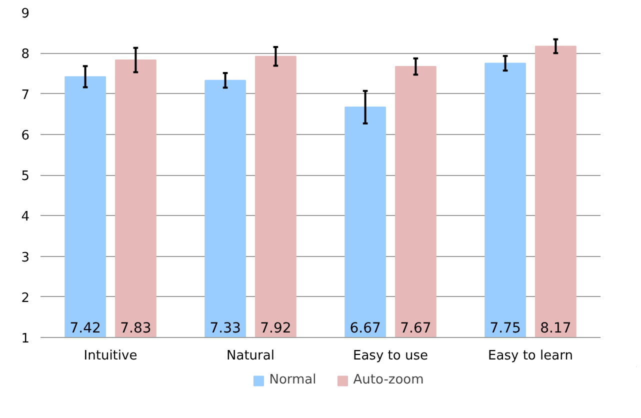  I want to click on y-tick-label: 2, so click(25, 298).